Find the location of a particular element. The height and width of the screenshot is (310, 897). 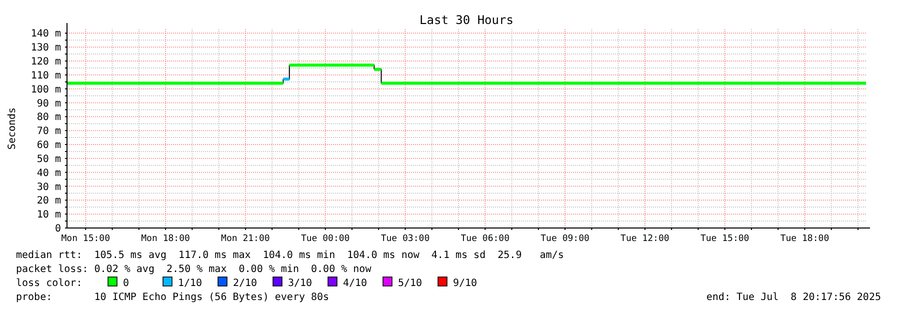

x-tick-label: Tue 03:00 is located at coordinates (405, 239).